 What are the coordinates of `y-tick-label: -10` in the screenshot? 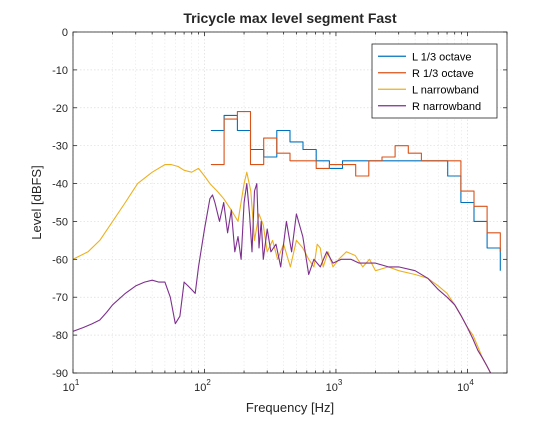 It's located at (60, 71).